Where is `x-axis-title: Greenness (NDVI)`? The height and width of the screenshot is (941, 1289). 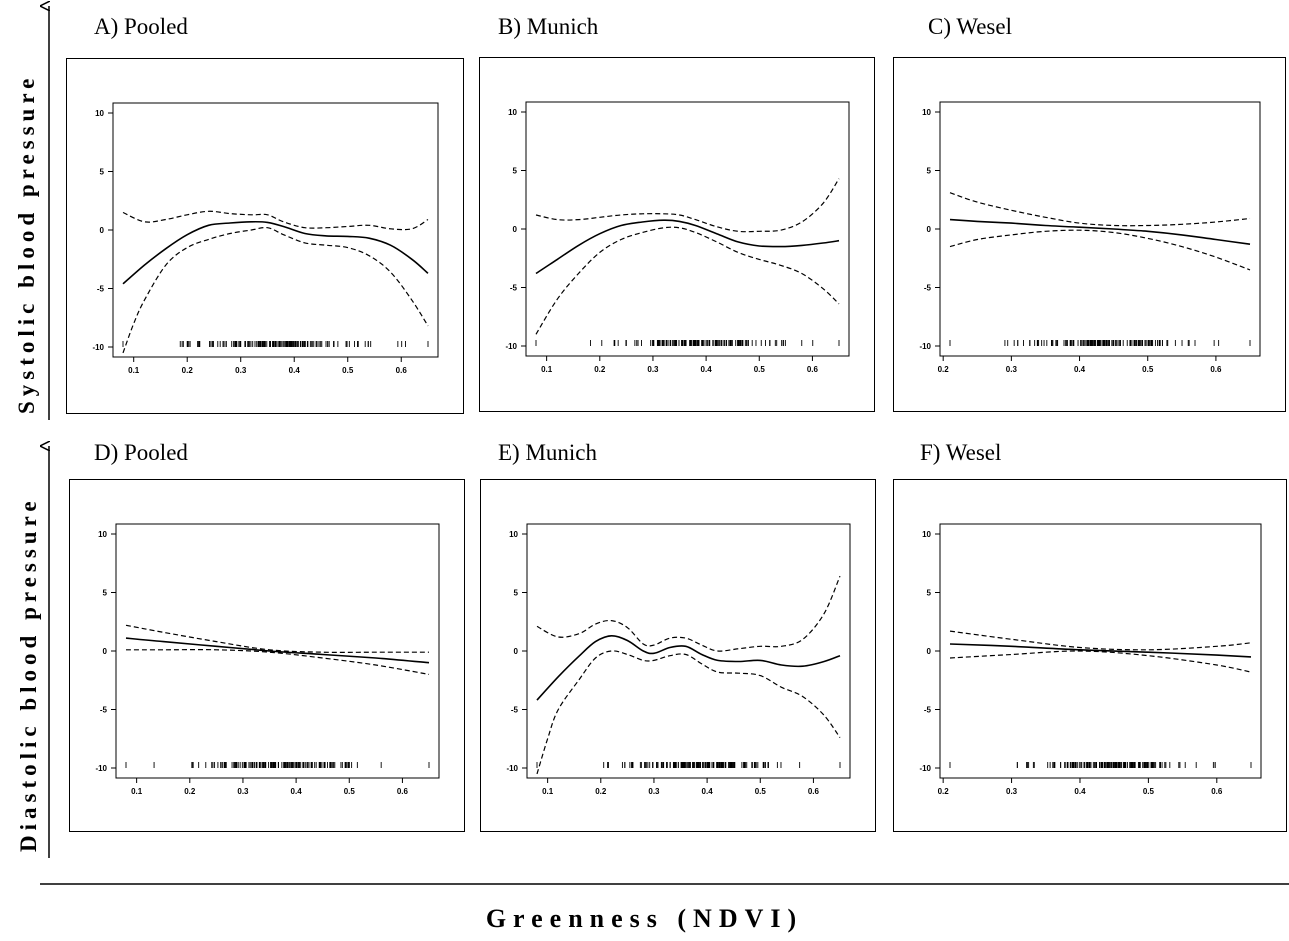 x-axis-title: Greenness (NDVI) is located at coordinates (644, 918).